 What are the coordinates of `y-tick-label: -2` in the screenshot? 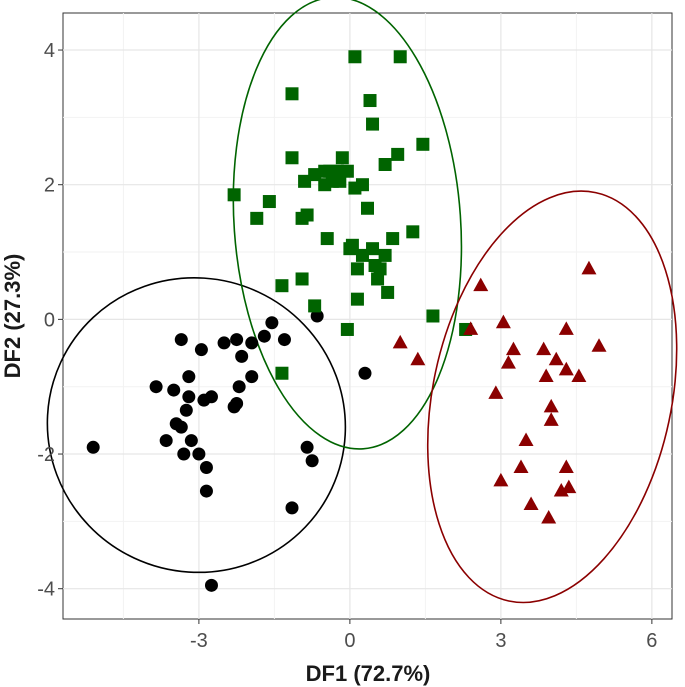 It's located at (46, 455).